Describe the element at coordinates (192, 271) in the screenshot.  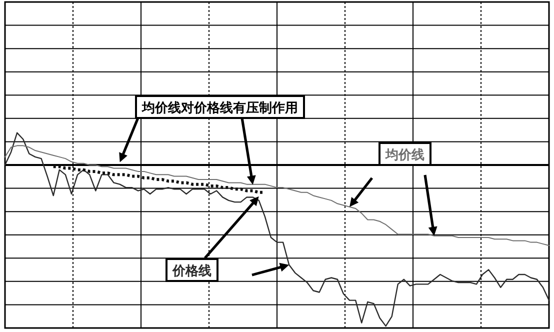
I see `text: 价格线` at that location.